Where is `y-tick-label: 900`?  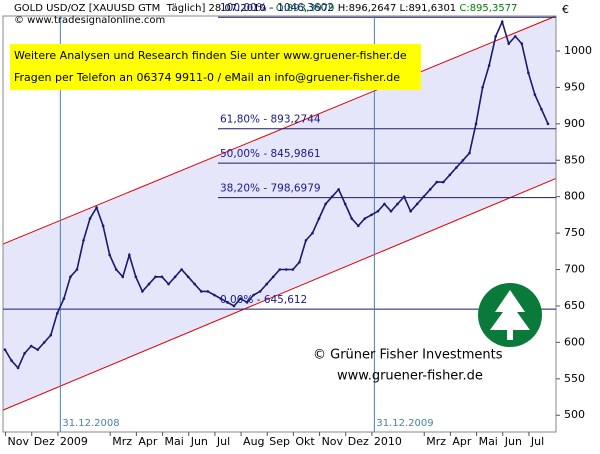 y-tick-label: 900 is located at coordinates (574, 123).